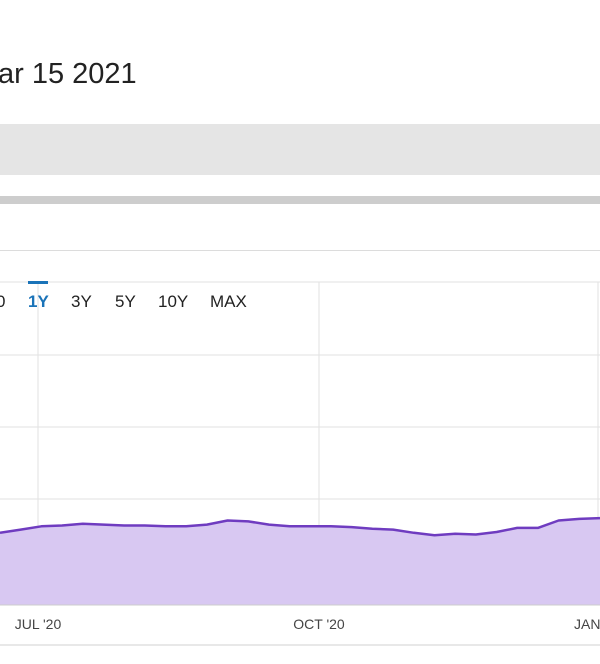 The width and height of the screenshot is (600, 664). Describe the element at coordinates (125, 301) in the screenshot. I see `range-button-5y: 5Y` at that location.